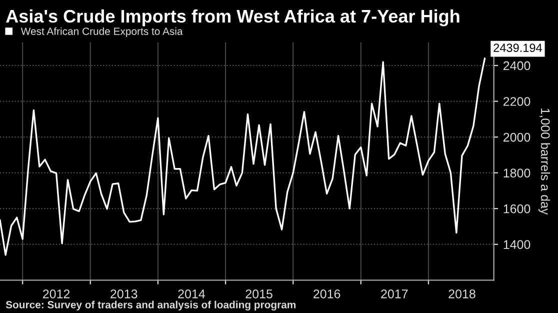 This screenshot has width=558, height=313. I want to click on x-tick-label: 2016, so click(327, 293).